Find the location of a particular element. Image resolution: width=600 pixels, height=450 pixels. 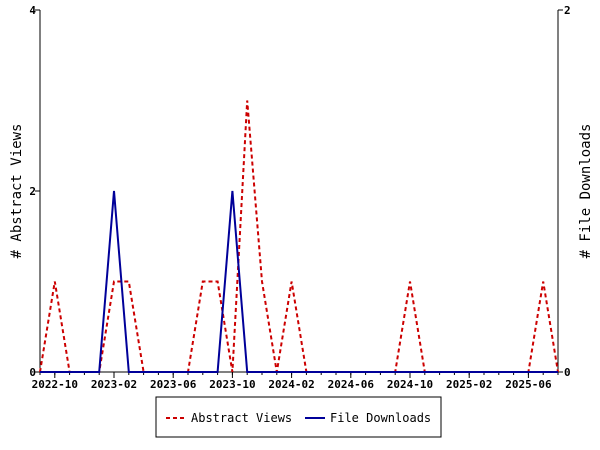

legend: Abstract Views File Downloads is located at coordinates (298, 417).